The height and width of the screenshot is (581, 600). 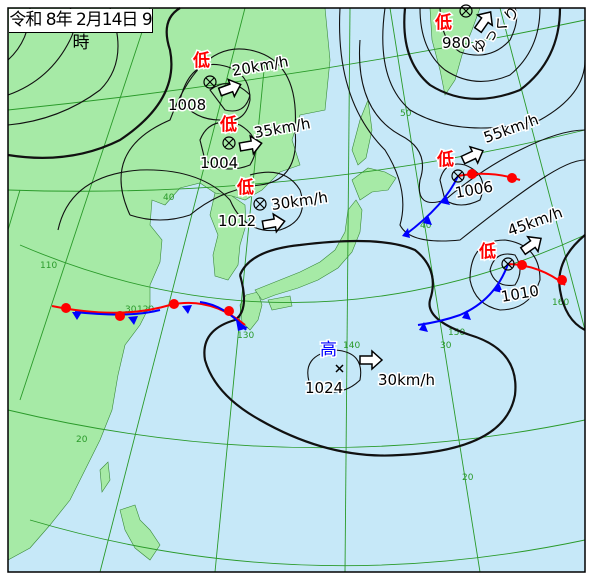 I want to click on pressure-label: 1024, so click(x=324, y=388).